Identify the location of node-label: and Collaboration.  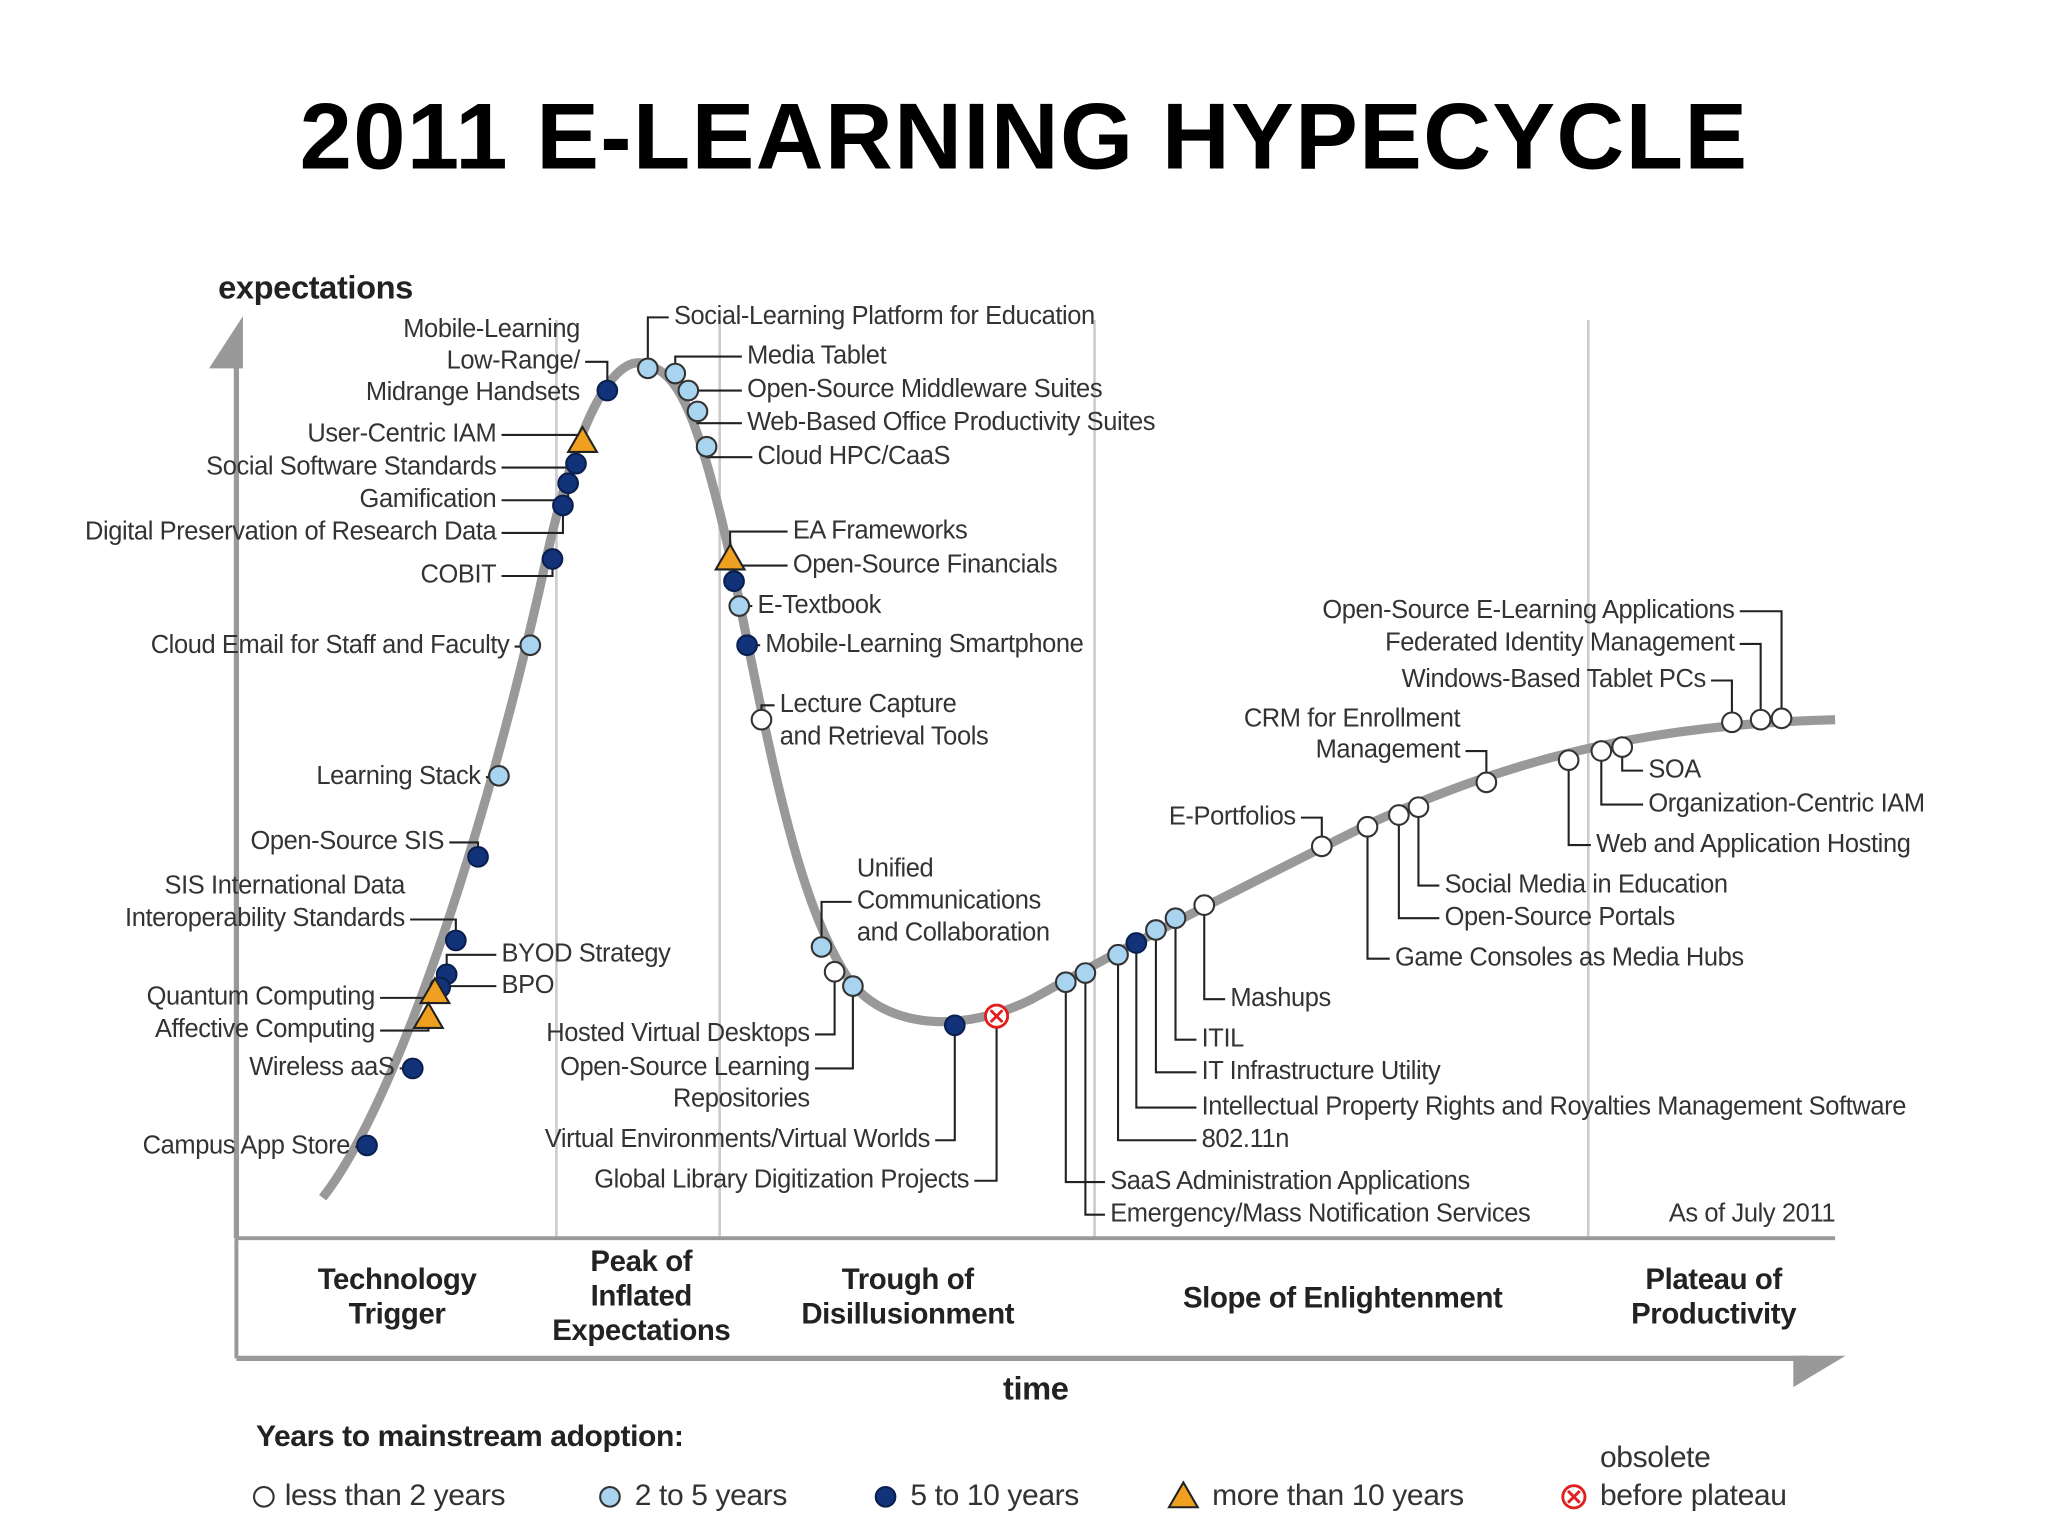
(953, 933).